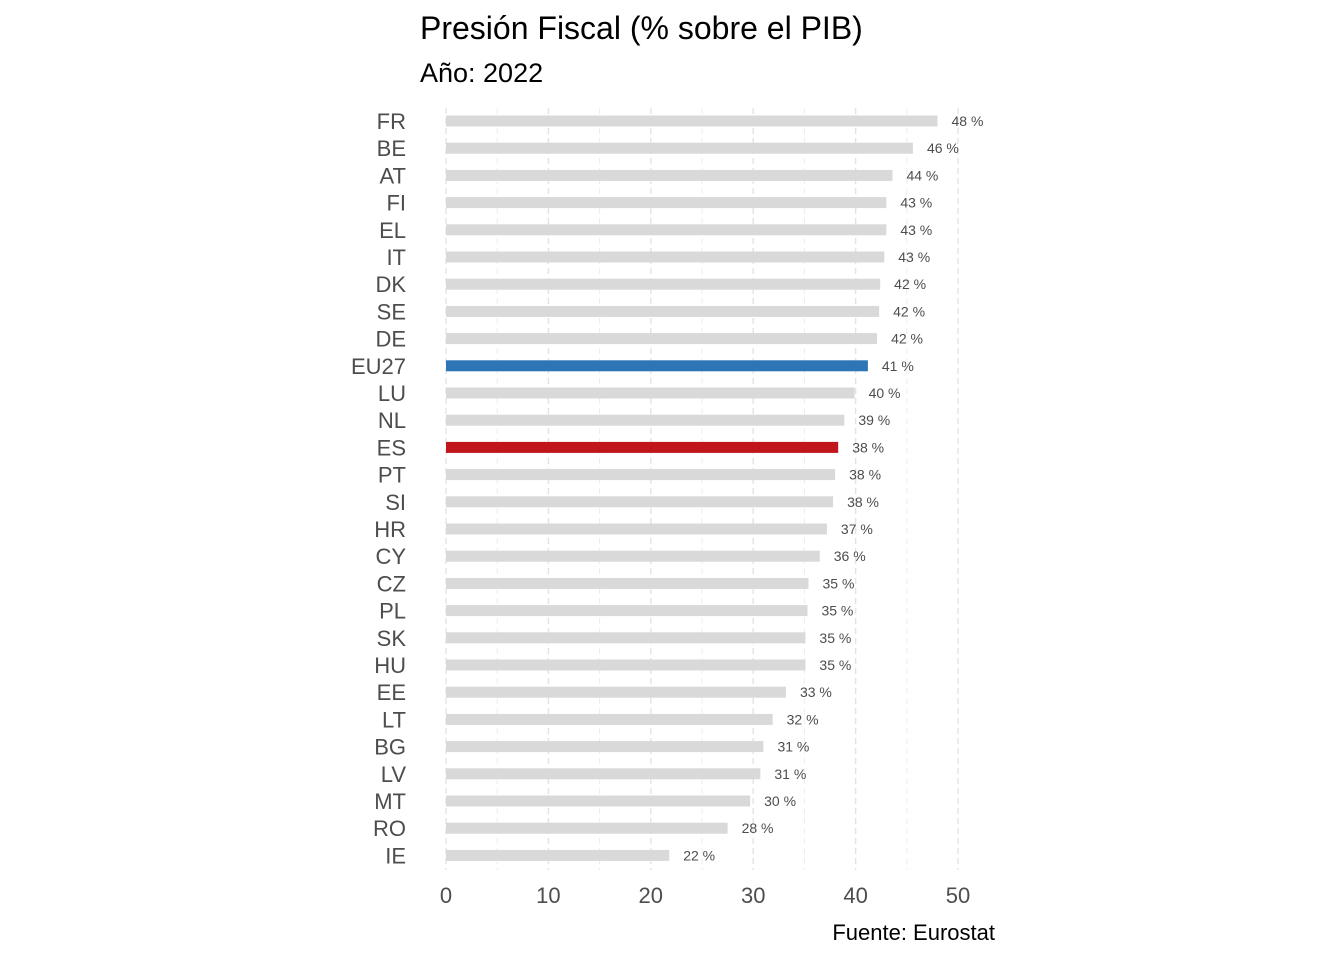 This screenshot has width=1344, height=960. What do you see at coordinates (390, 747) in the screenshot?
I see `category-label-bg: BG` at bounding box center [390, 747].